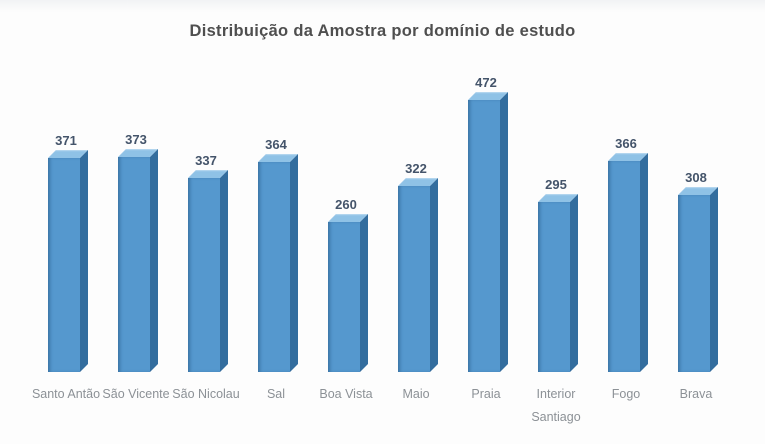 This screenshot has width=765, height=444. I want to click on bar-value-label: 373, so click(136, 139).